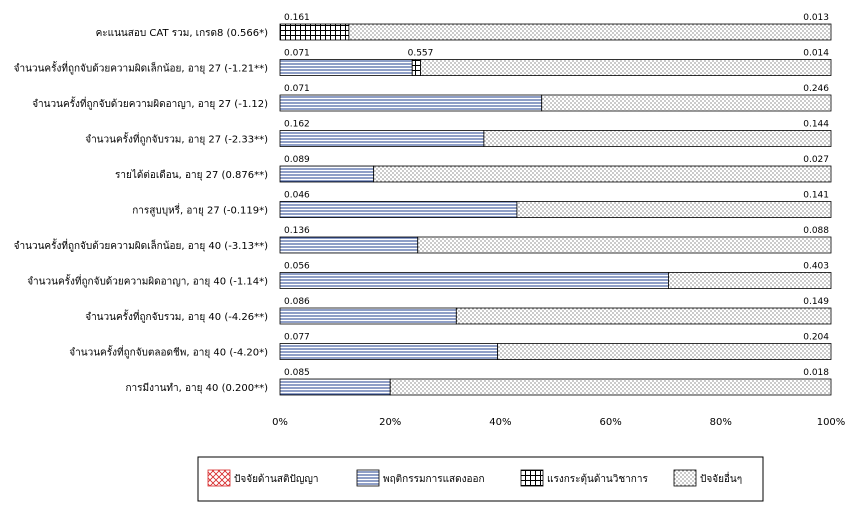 The image size is (859, 518). What do you see at coordinates (276, 479) in the screenshot?
I see `legend-label: ปัจจัยด้านสติปัญญา` at bounding box center [276, 479].